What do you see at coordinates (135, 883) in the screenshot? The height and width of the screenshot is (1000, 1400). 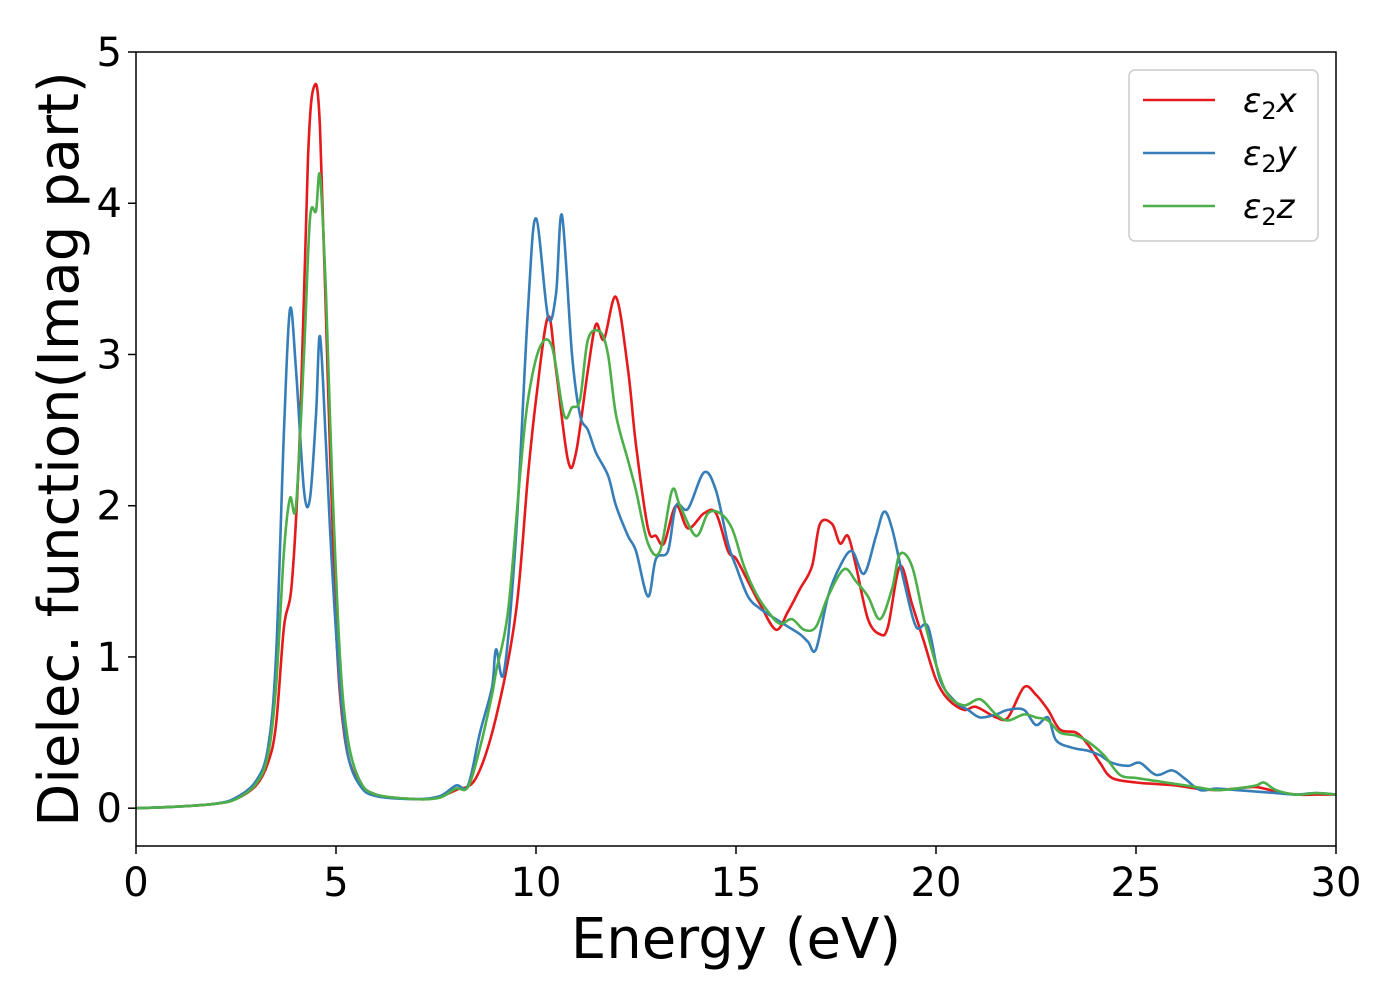 I see `x-tick-label: 0` at bounding box center [135, 883].